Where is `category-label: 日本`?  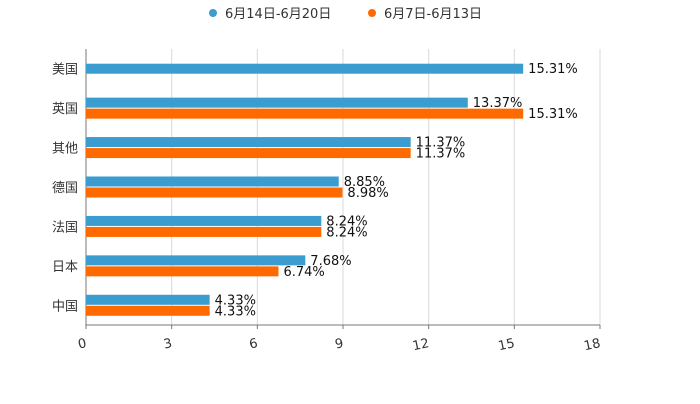 category-label: 日本 is located at coordinates (65, 267).